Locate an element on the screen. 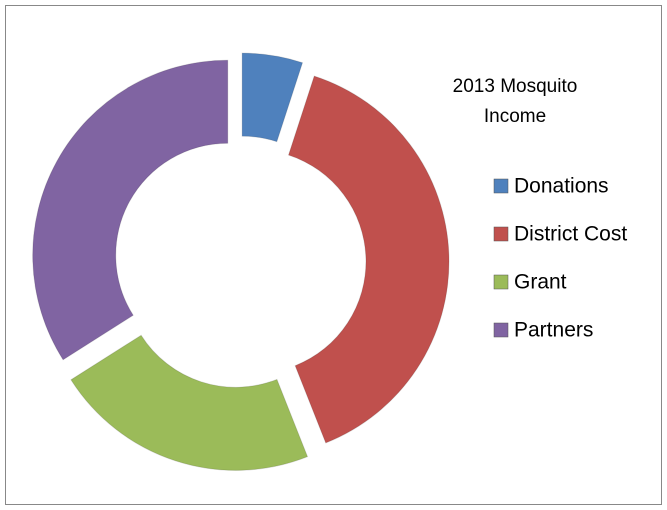 This screenshot has width=667, height=510. legend-label: Partners is located at coordinates (553, 330).